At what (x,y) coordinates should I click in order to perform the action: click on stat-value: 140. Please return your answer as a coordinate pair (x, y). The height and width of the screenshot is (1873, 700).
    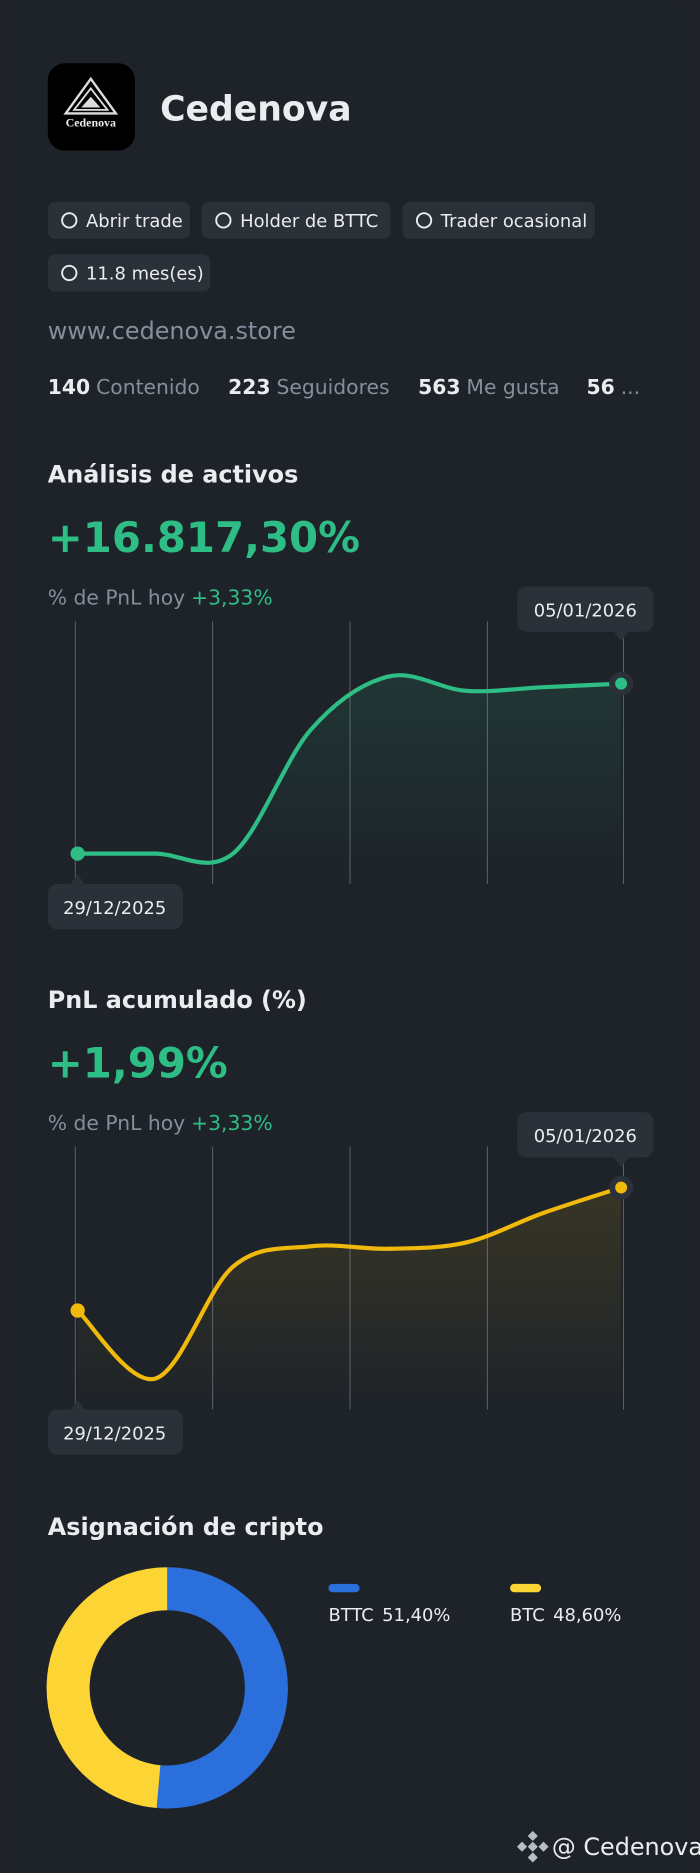
    Looking at the image, I should click on (69, 387).